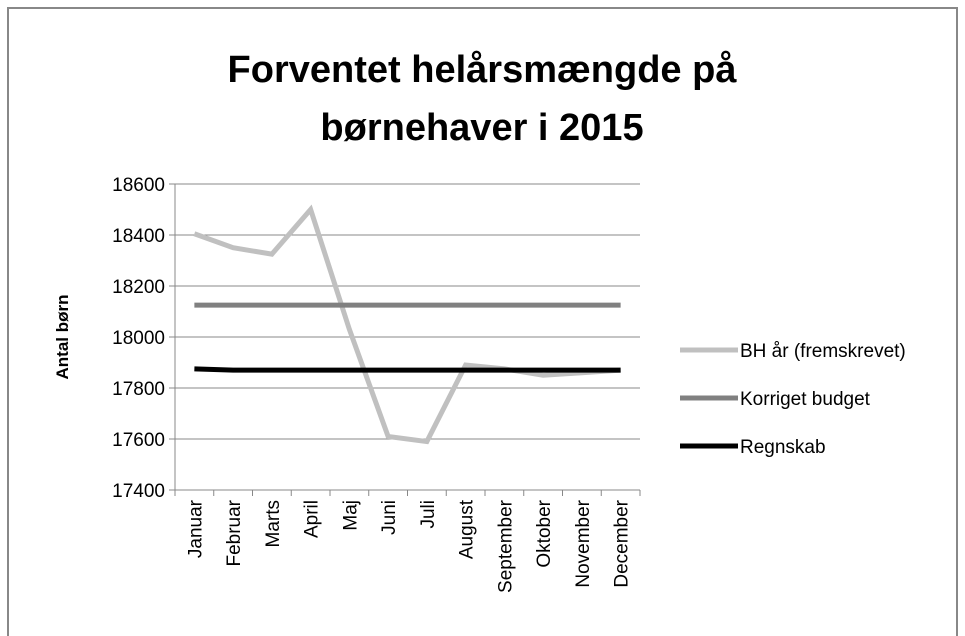 The image size is (965, 636). I want to click on legend-label: Korriget budget, so click(805, 399).